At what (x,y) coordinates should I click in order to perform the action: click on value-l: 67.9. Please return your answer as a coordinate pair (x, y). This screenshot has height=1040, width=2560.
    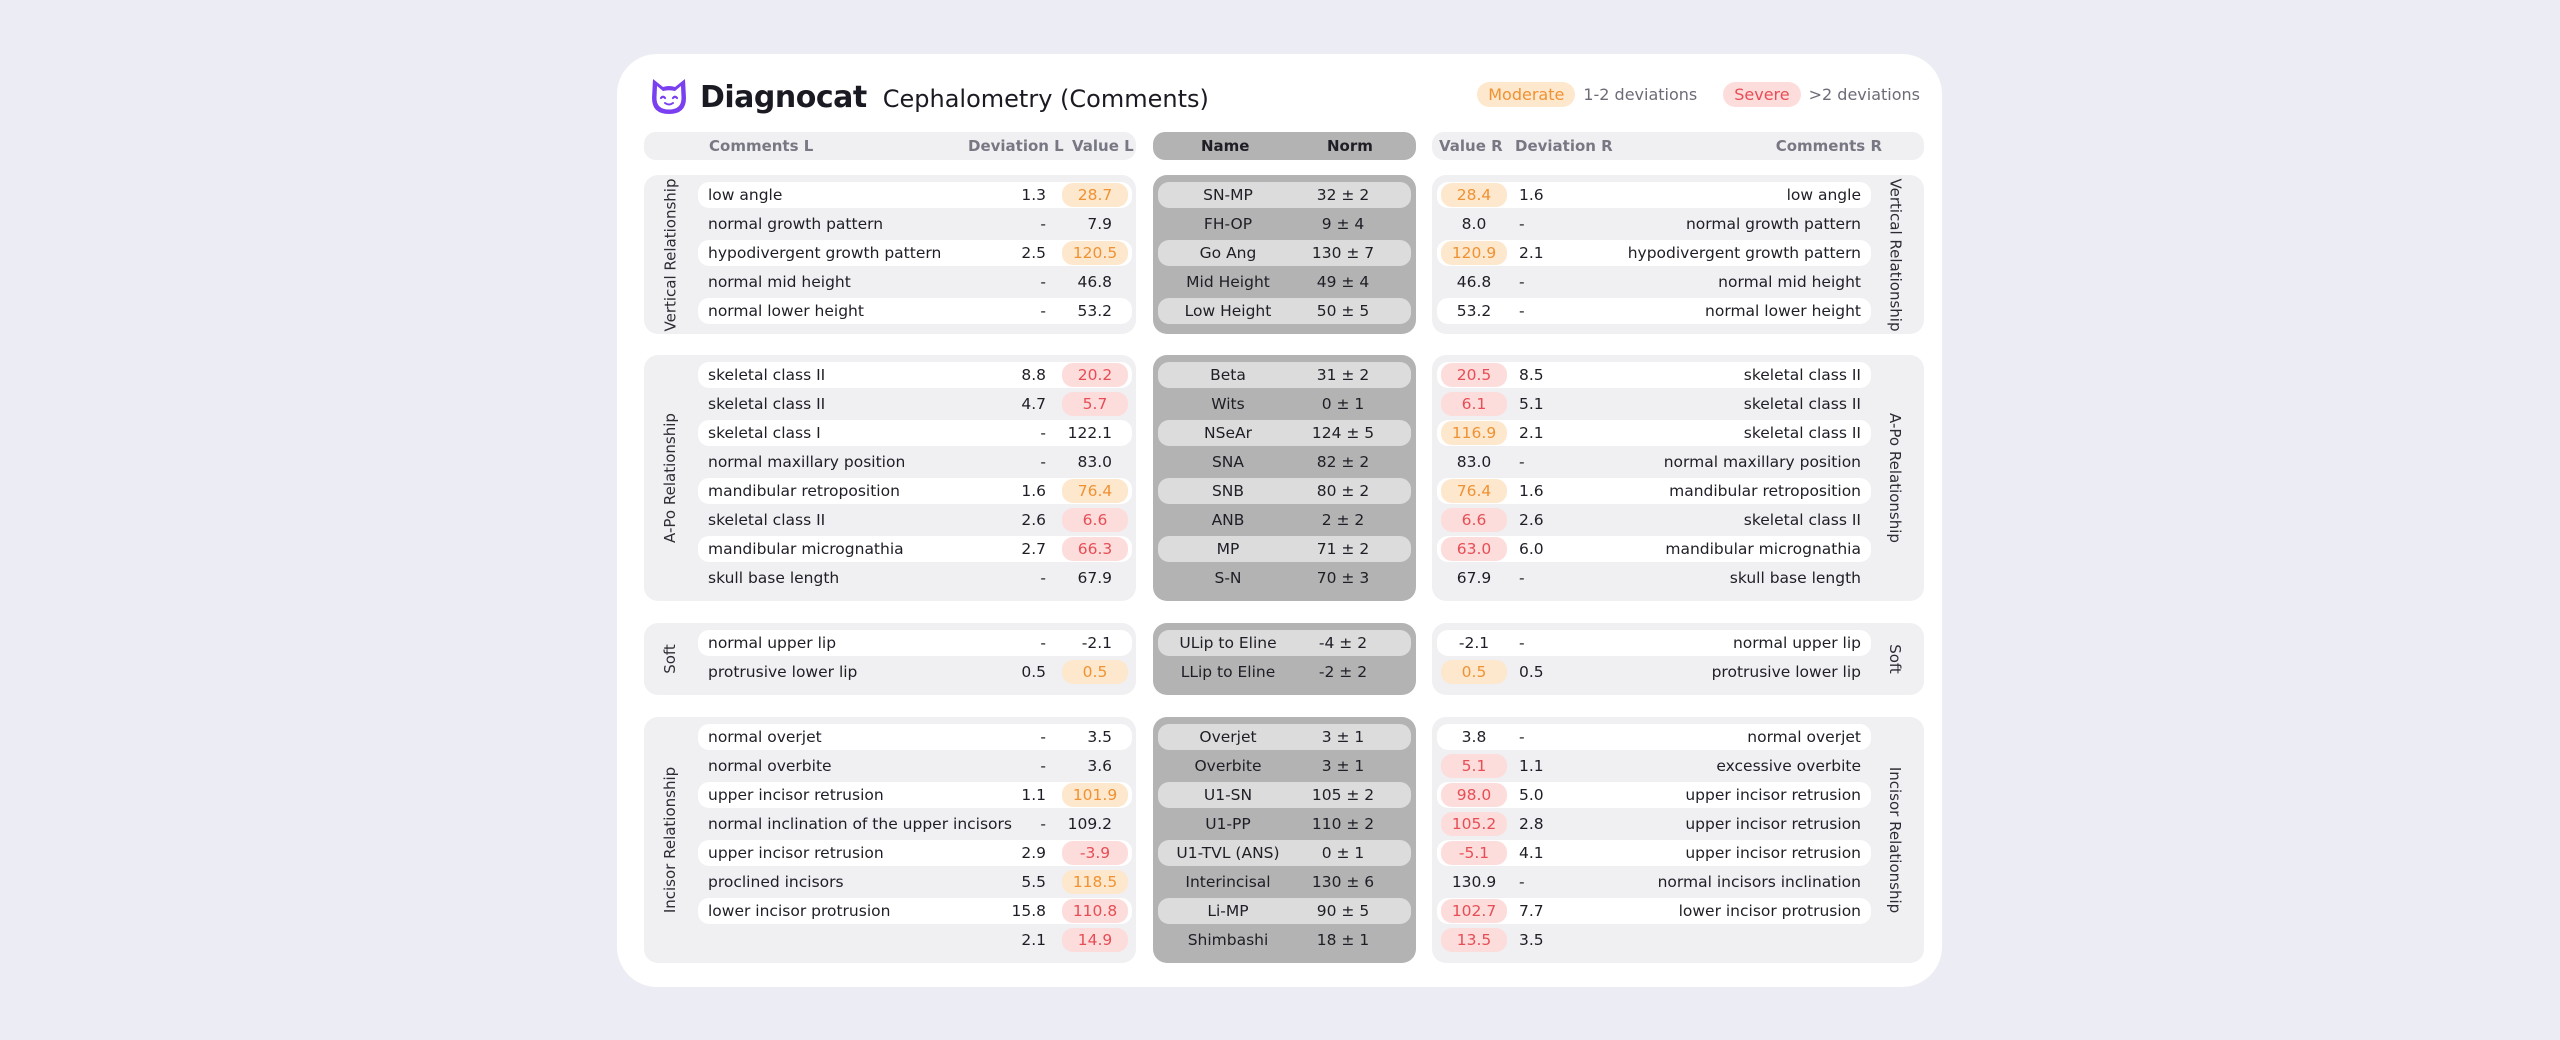
    Looking at the image, I should click on (1094, 578).